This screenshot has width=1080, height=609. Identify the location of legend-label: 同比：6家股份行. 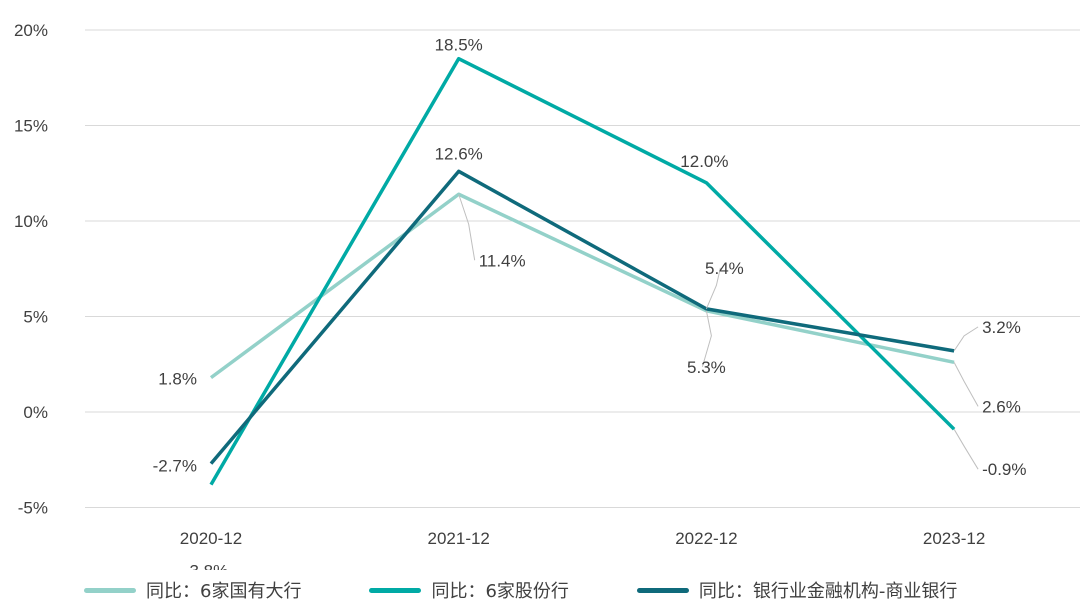
(500, 591).